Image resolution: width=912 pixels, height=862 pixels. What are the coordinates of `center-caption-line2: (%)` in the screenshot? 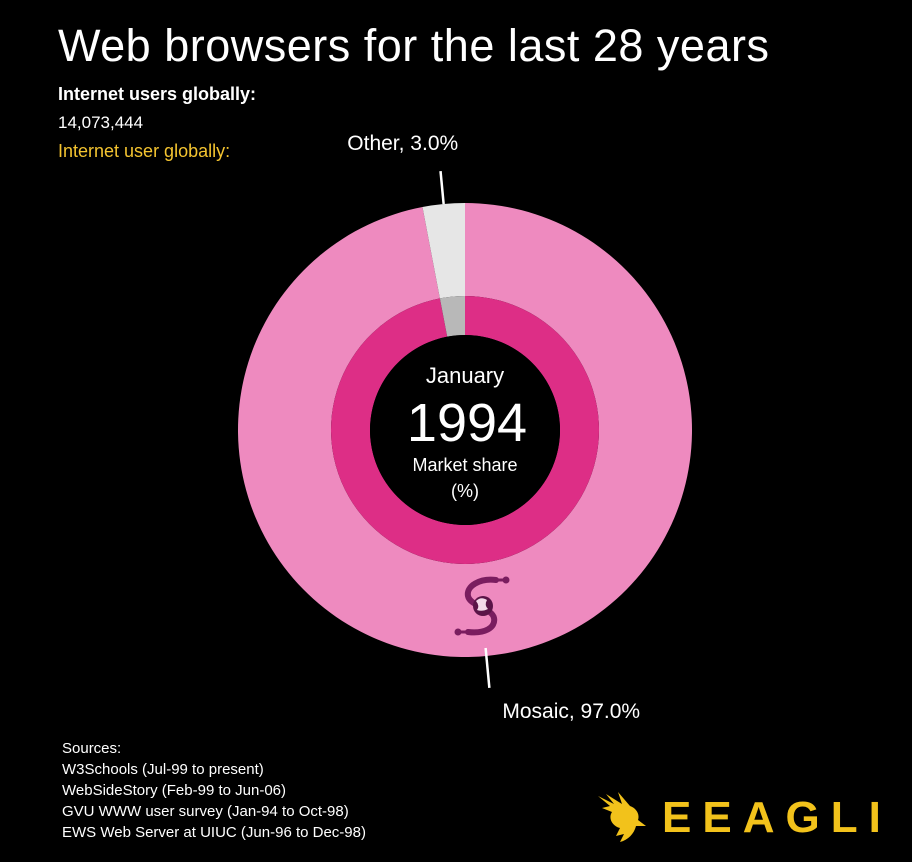 It's located at (465, 491).